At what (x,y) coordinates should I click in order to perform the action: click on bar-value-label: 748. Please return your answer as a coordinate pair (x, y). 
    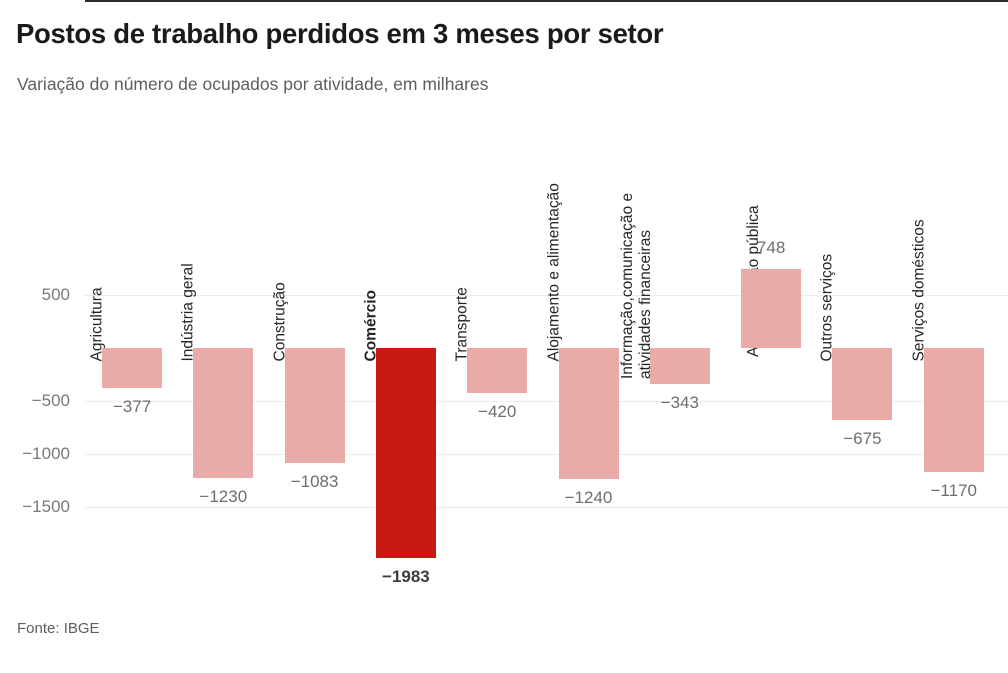
    Looking at the image, I should click on (771, 247).